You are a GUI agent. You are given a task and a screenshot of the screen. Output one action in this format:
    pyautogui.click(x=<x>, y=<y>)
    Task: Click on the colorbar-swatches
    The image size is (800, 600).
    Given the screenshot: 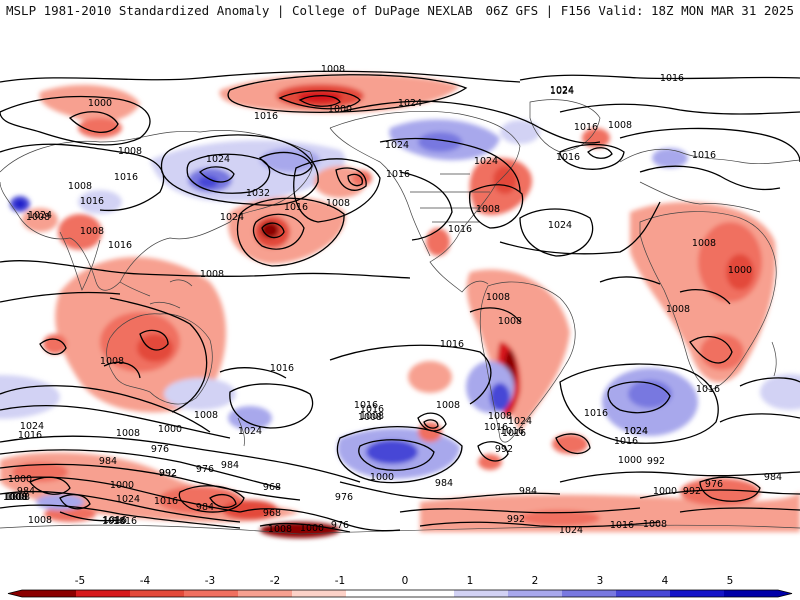 What is the action you would take?
    pyautogui.click(x=400, y=593)
    